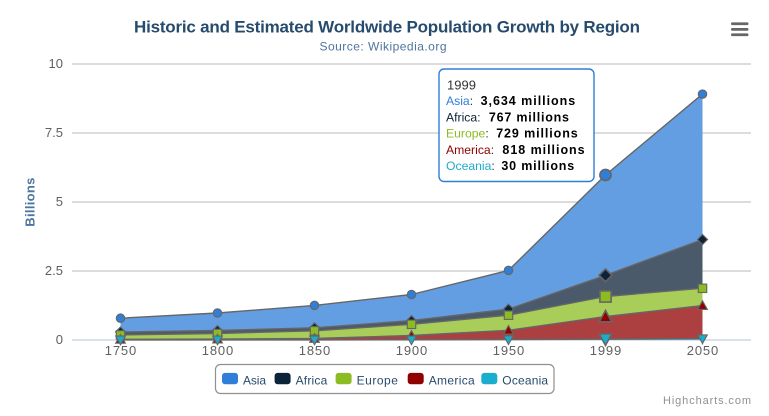 The height and width of the screenshot is (416, 769). I want to click on svg-text: Africa, so click(312, 380).